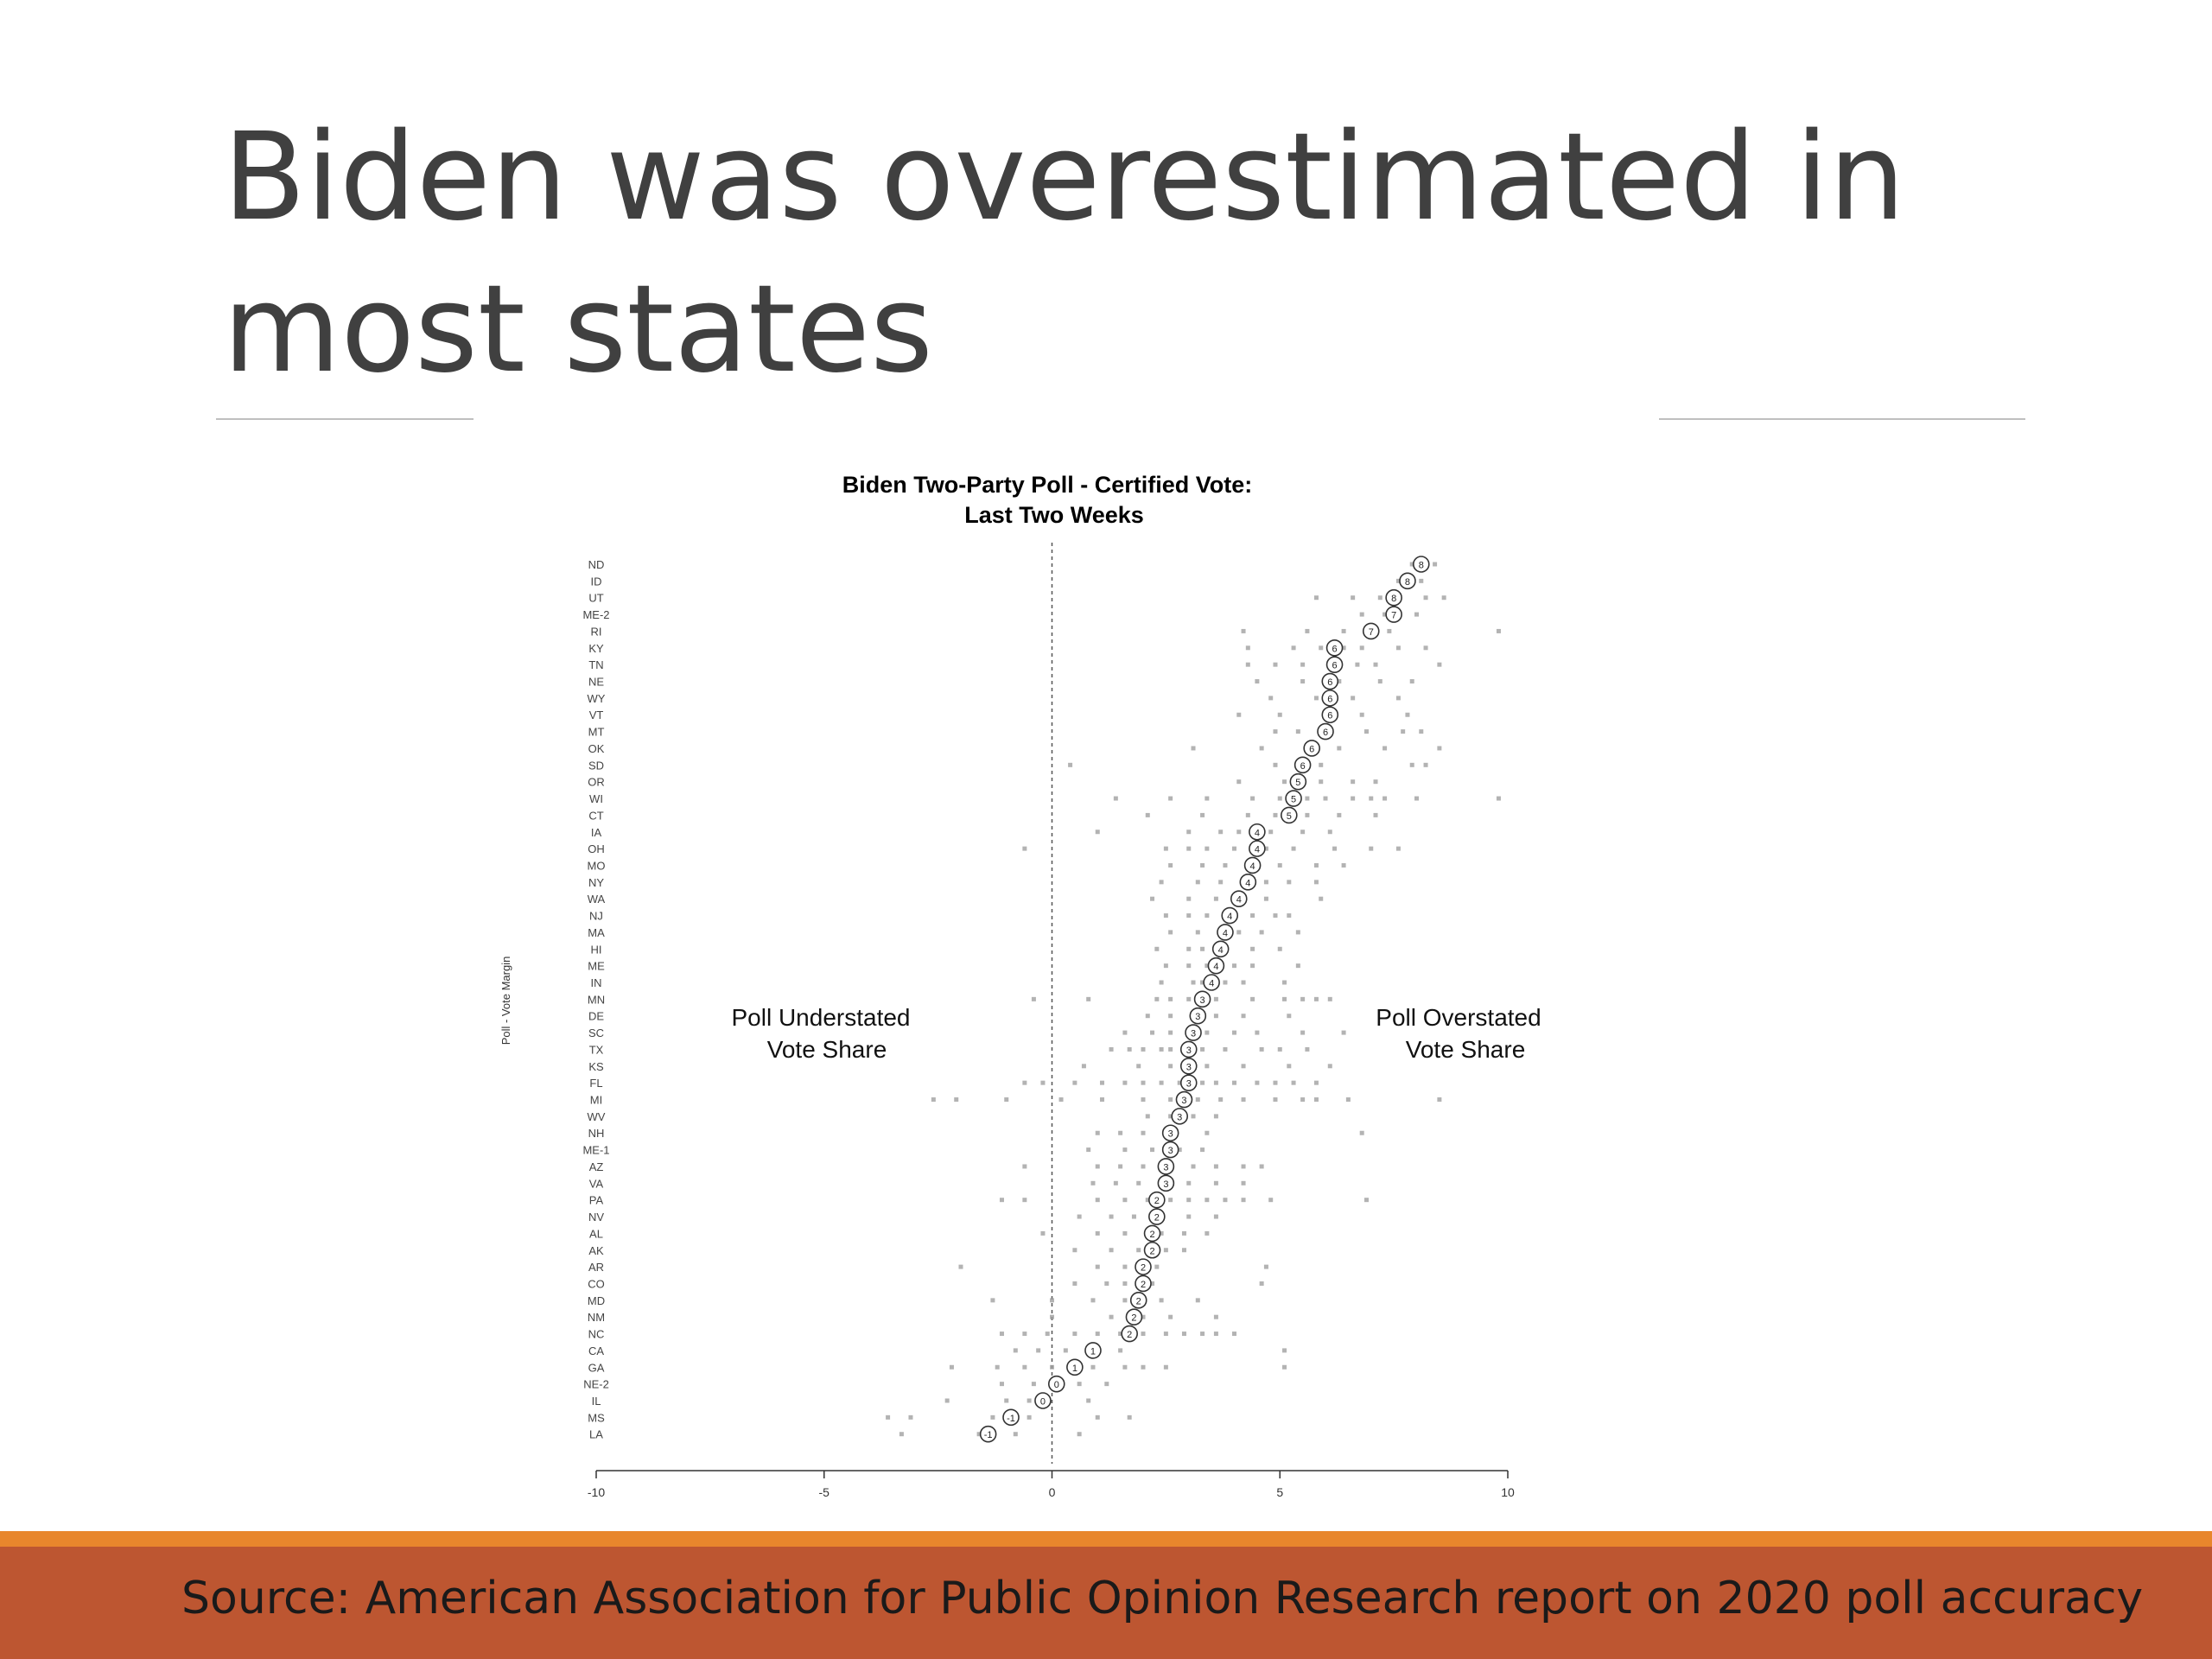 This screenshot has width=2212, height=1659. What do you see at coordinates (596, 1267) in the screenshot?
I see `state-label: AR` at bounding box center [596, 1267].